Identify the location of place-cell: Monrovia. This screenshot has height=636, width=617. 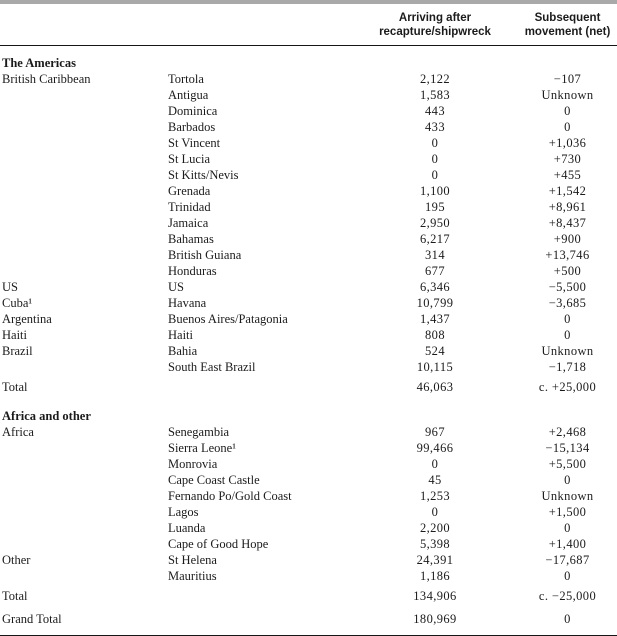
(193, 464).